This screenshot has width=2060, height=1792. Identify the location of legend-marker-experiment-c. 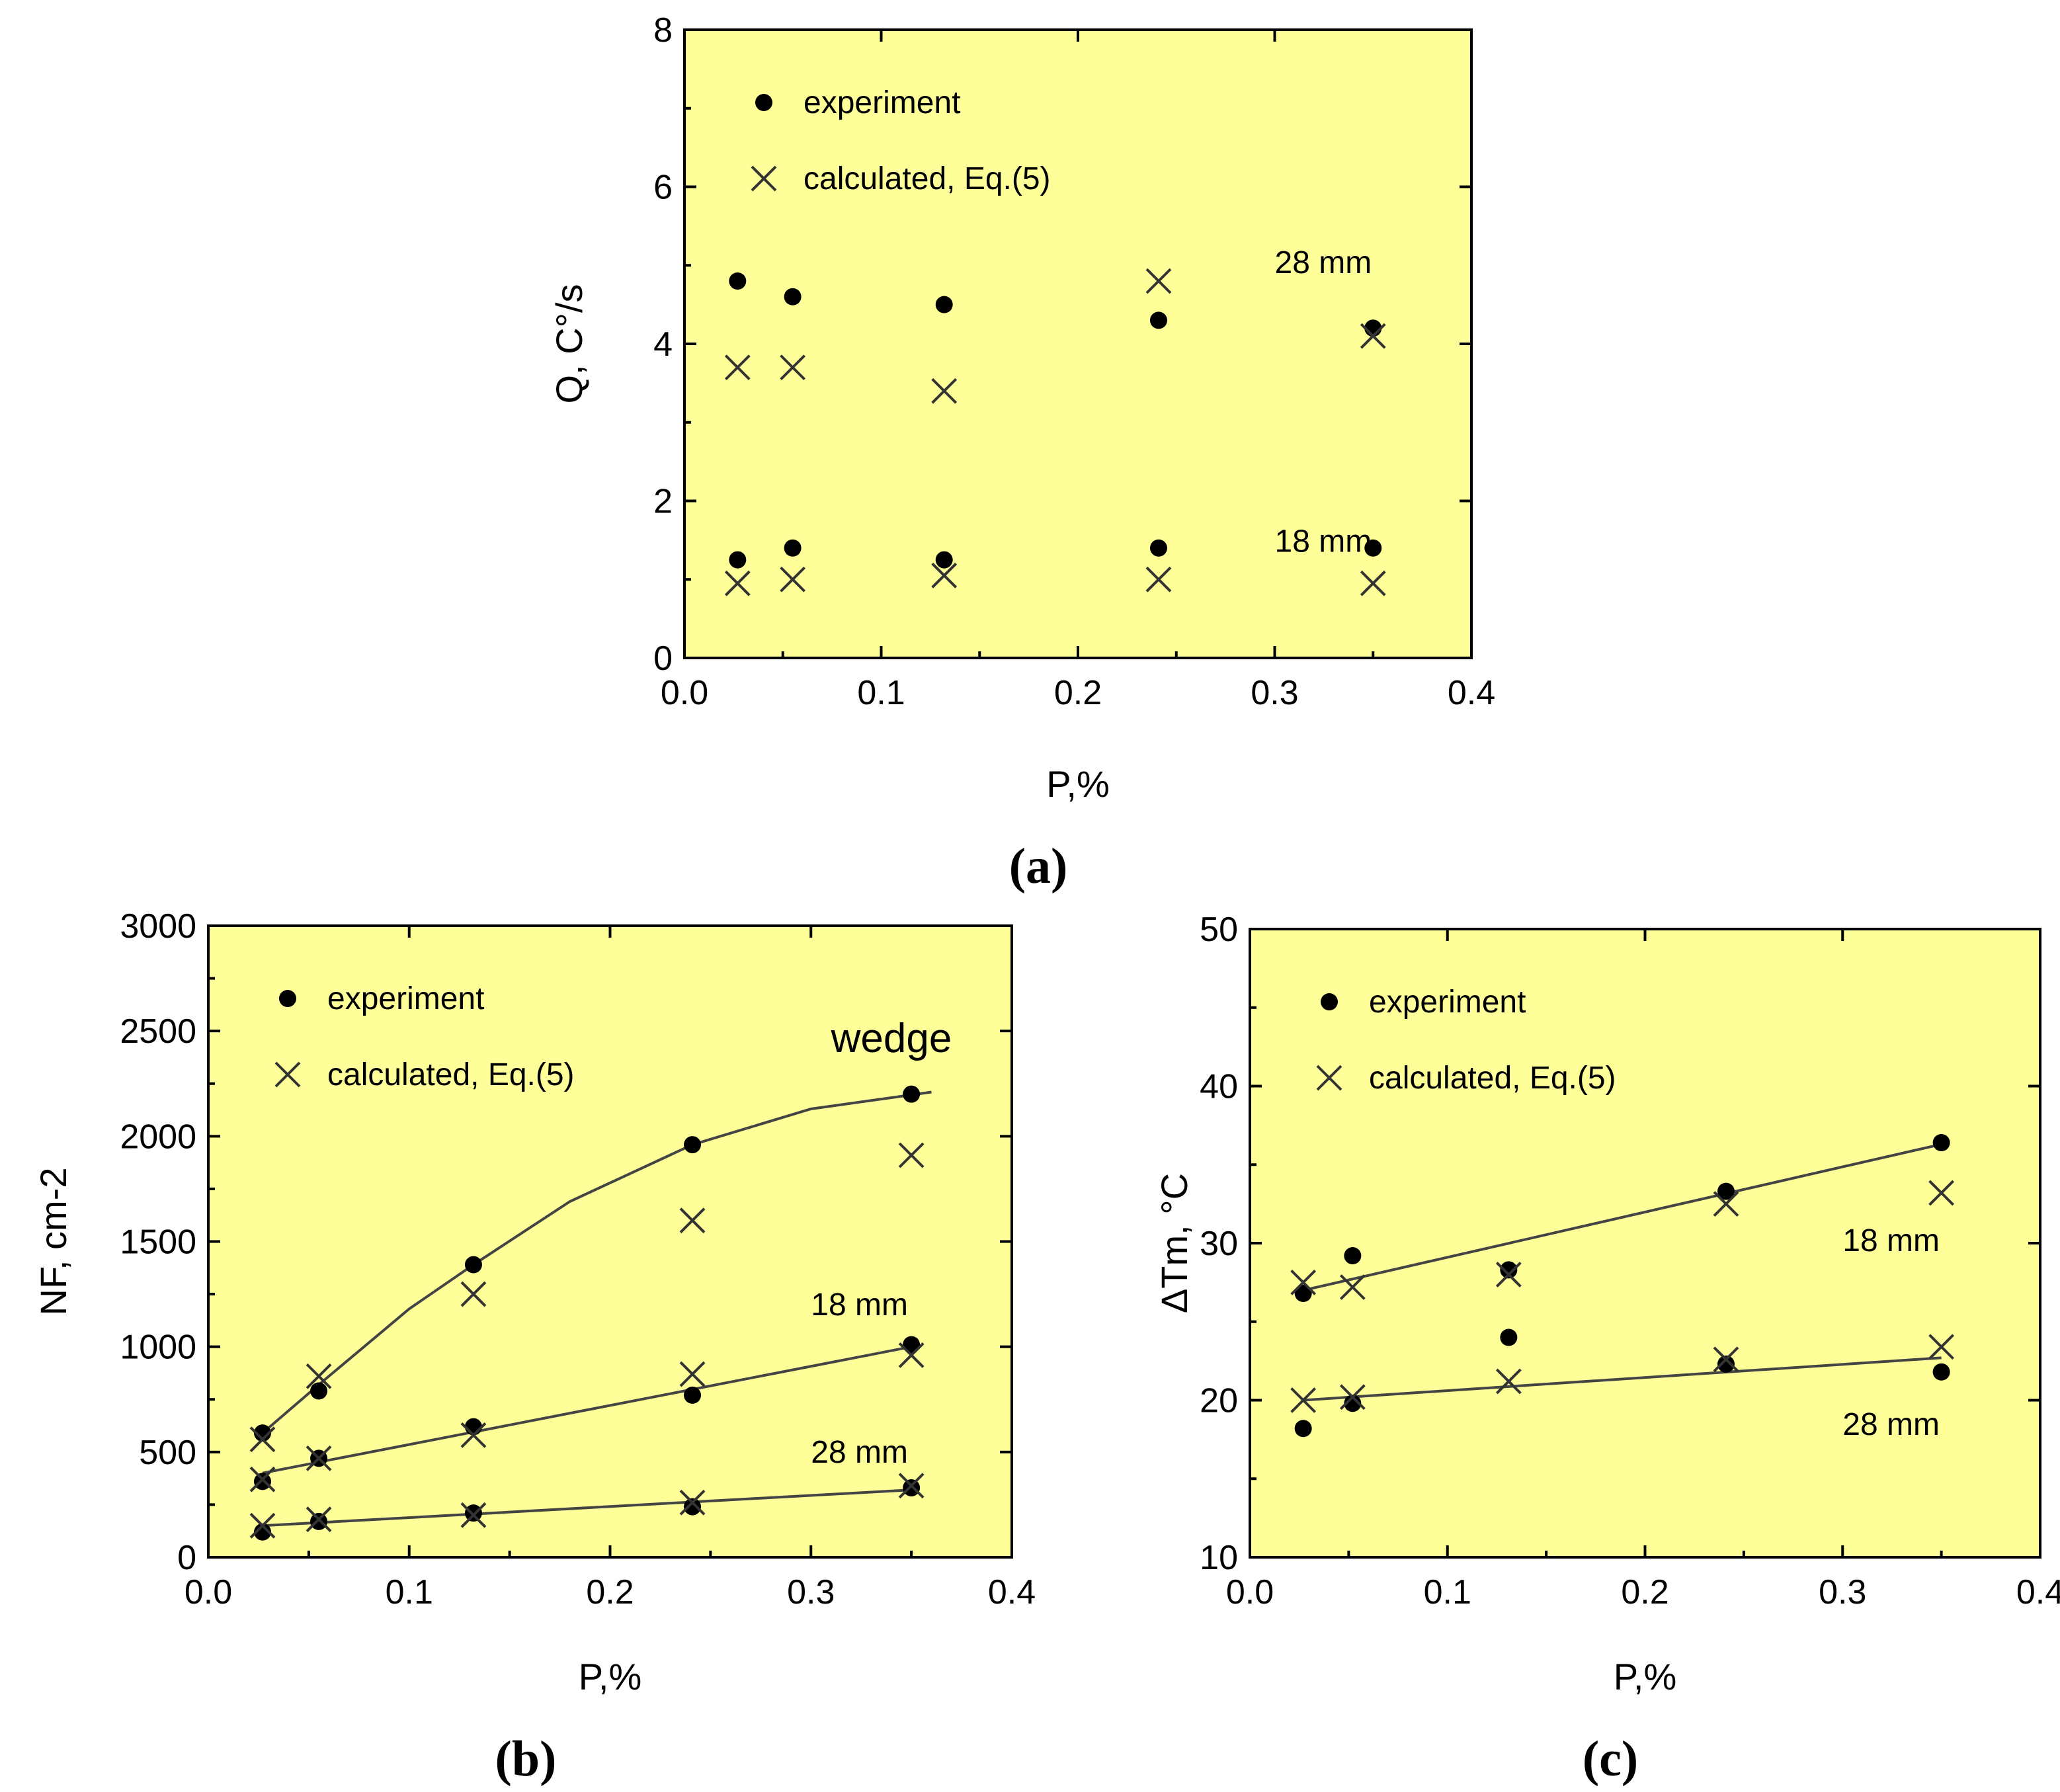
(1329, 1002).